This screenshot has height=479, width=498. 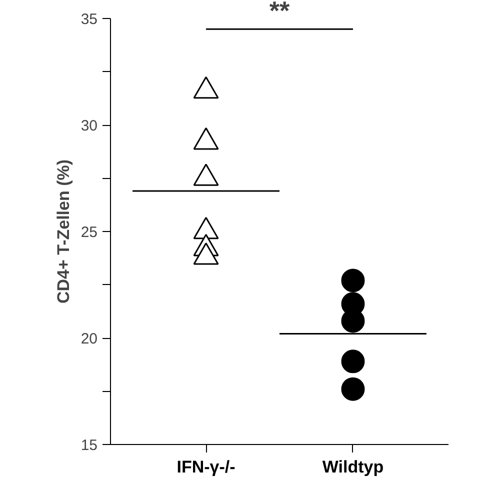 What do you see at coordinates (353, 467) in the screenshot?
I see `x-tick-label: Wildtyp` at bounding box center [353, 467].